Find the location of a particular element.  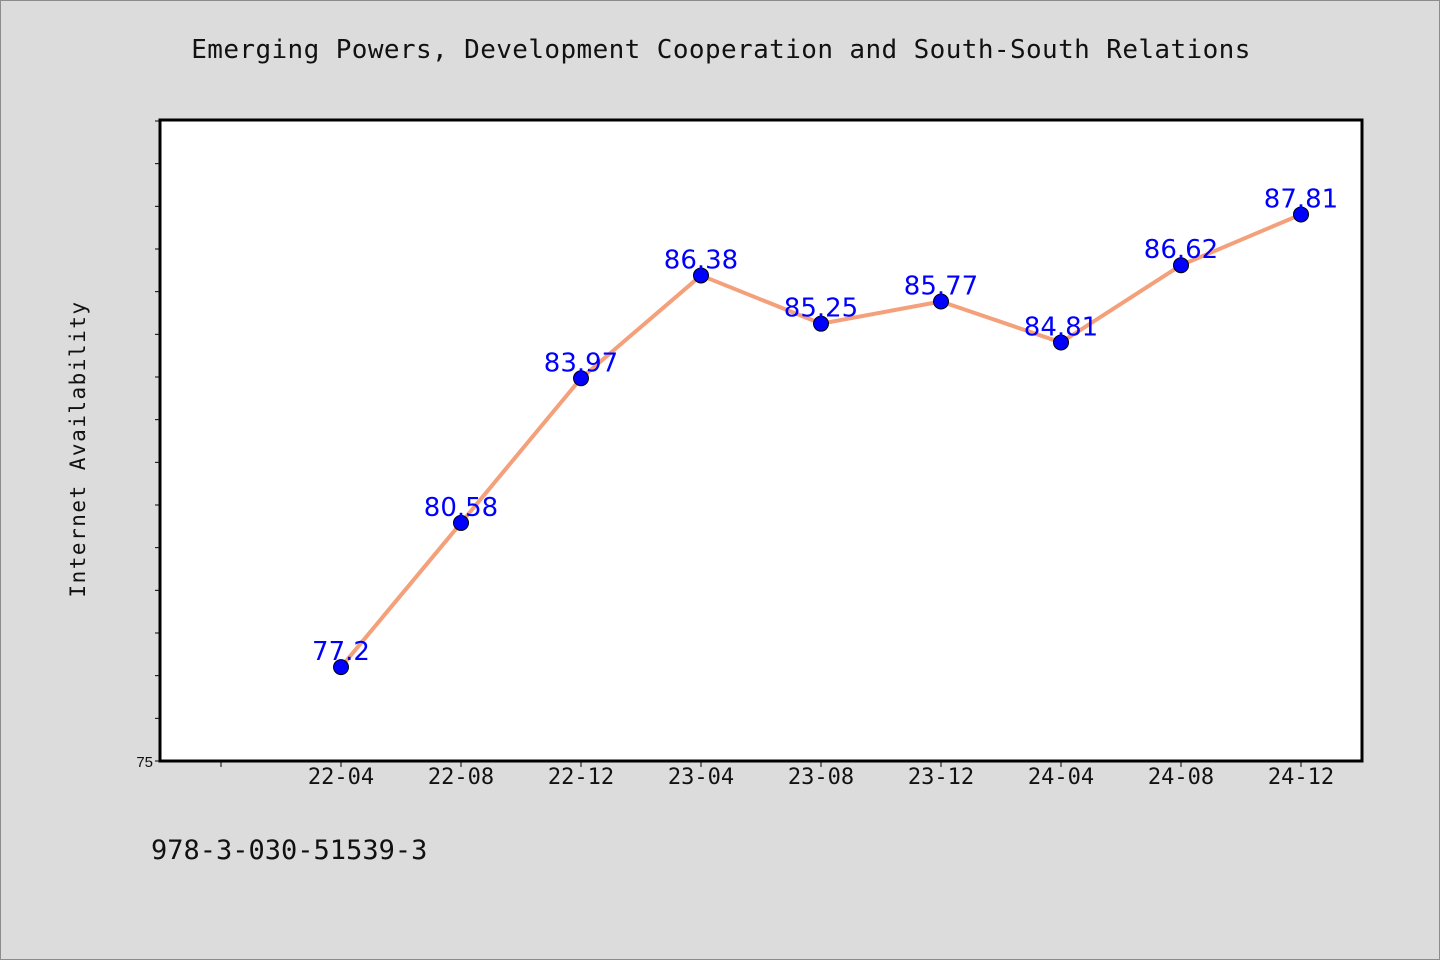

data-label: 86.38 is located at coordinates (701, 260).